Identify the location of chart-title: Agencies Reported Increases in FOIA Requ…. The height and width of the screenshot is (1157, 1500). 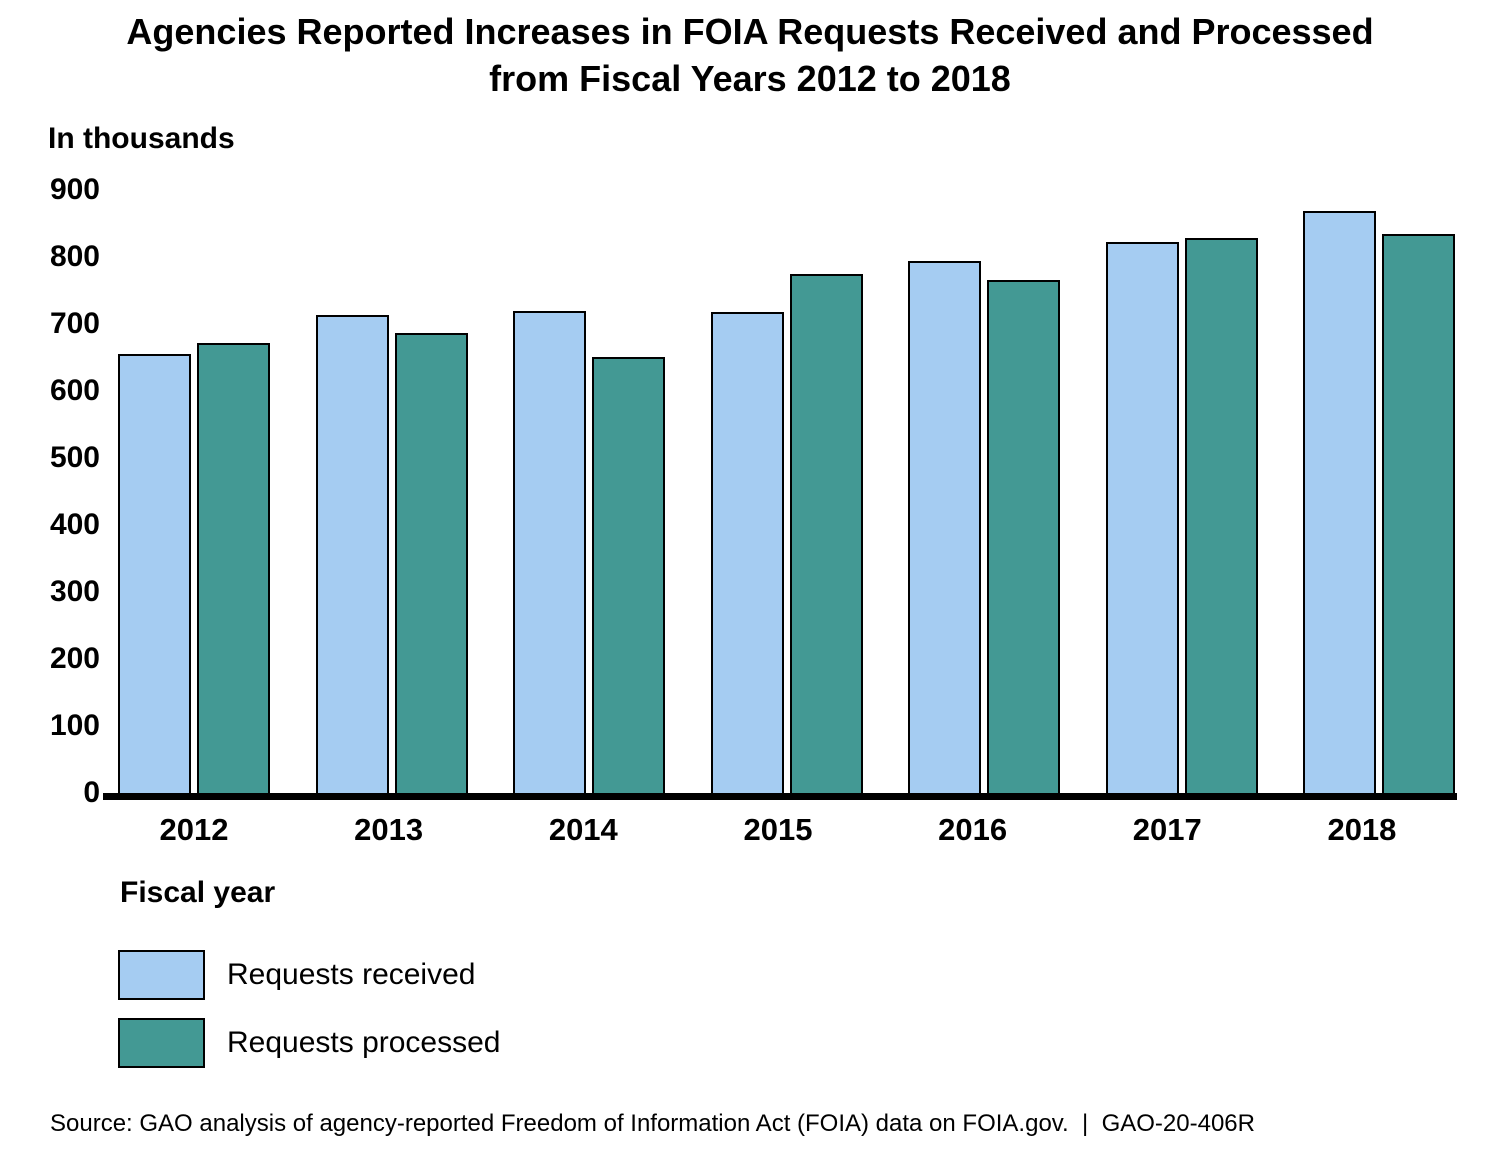
(750, 55).